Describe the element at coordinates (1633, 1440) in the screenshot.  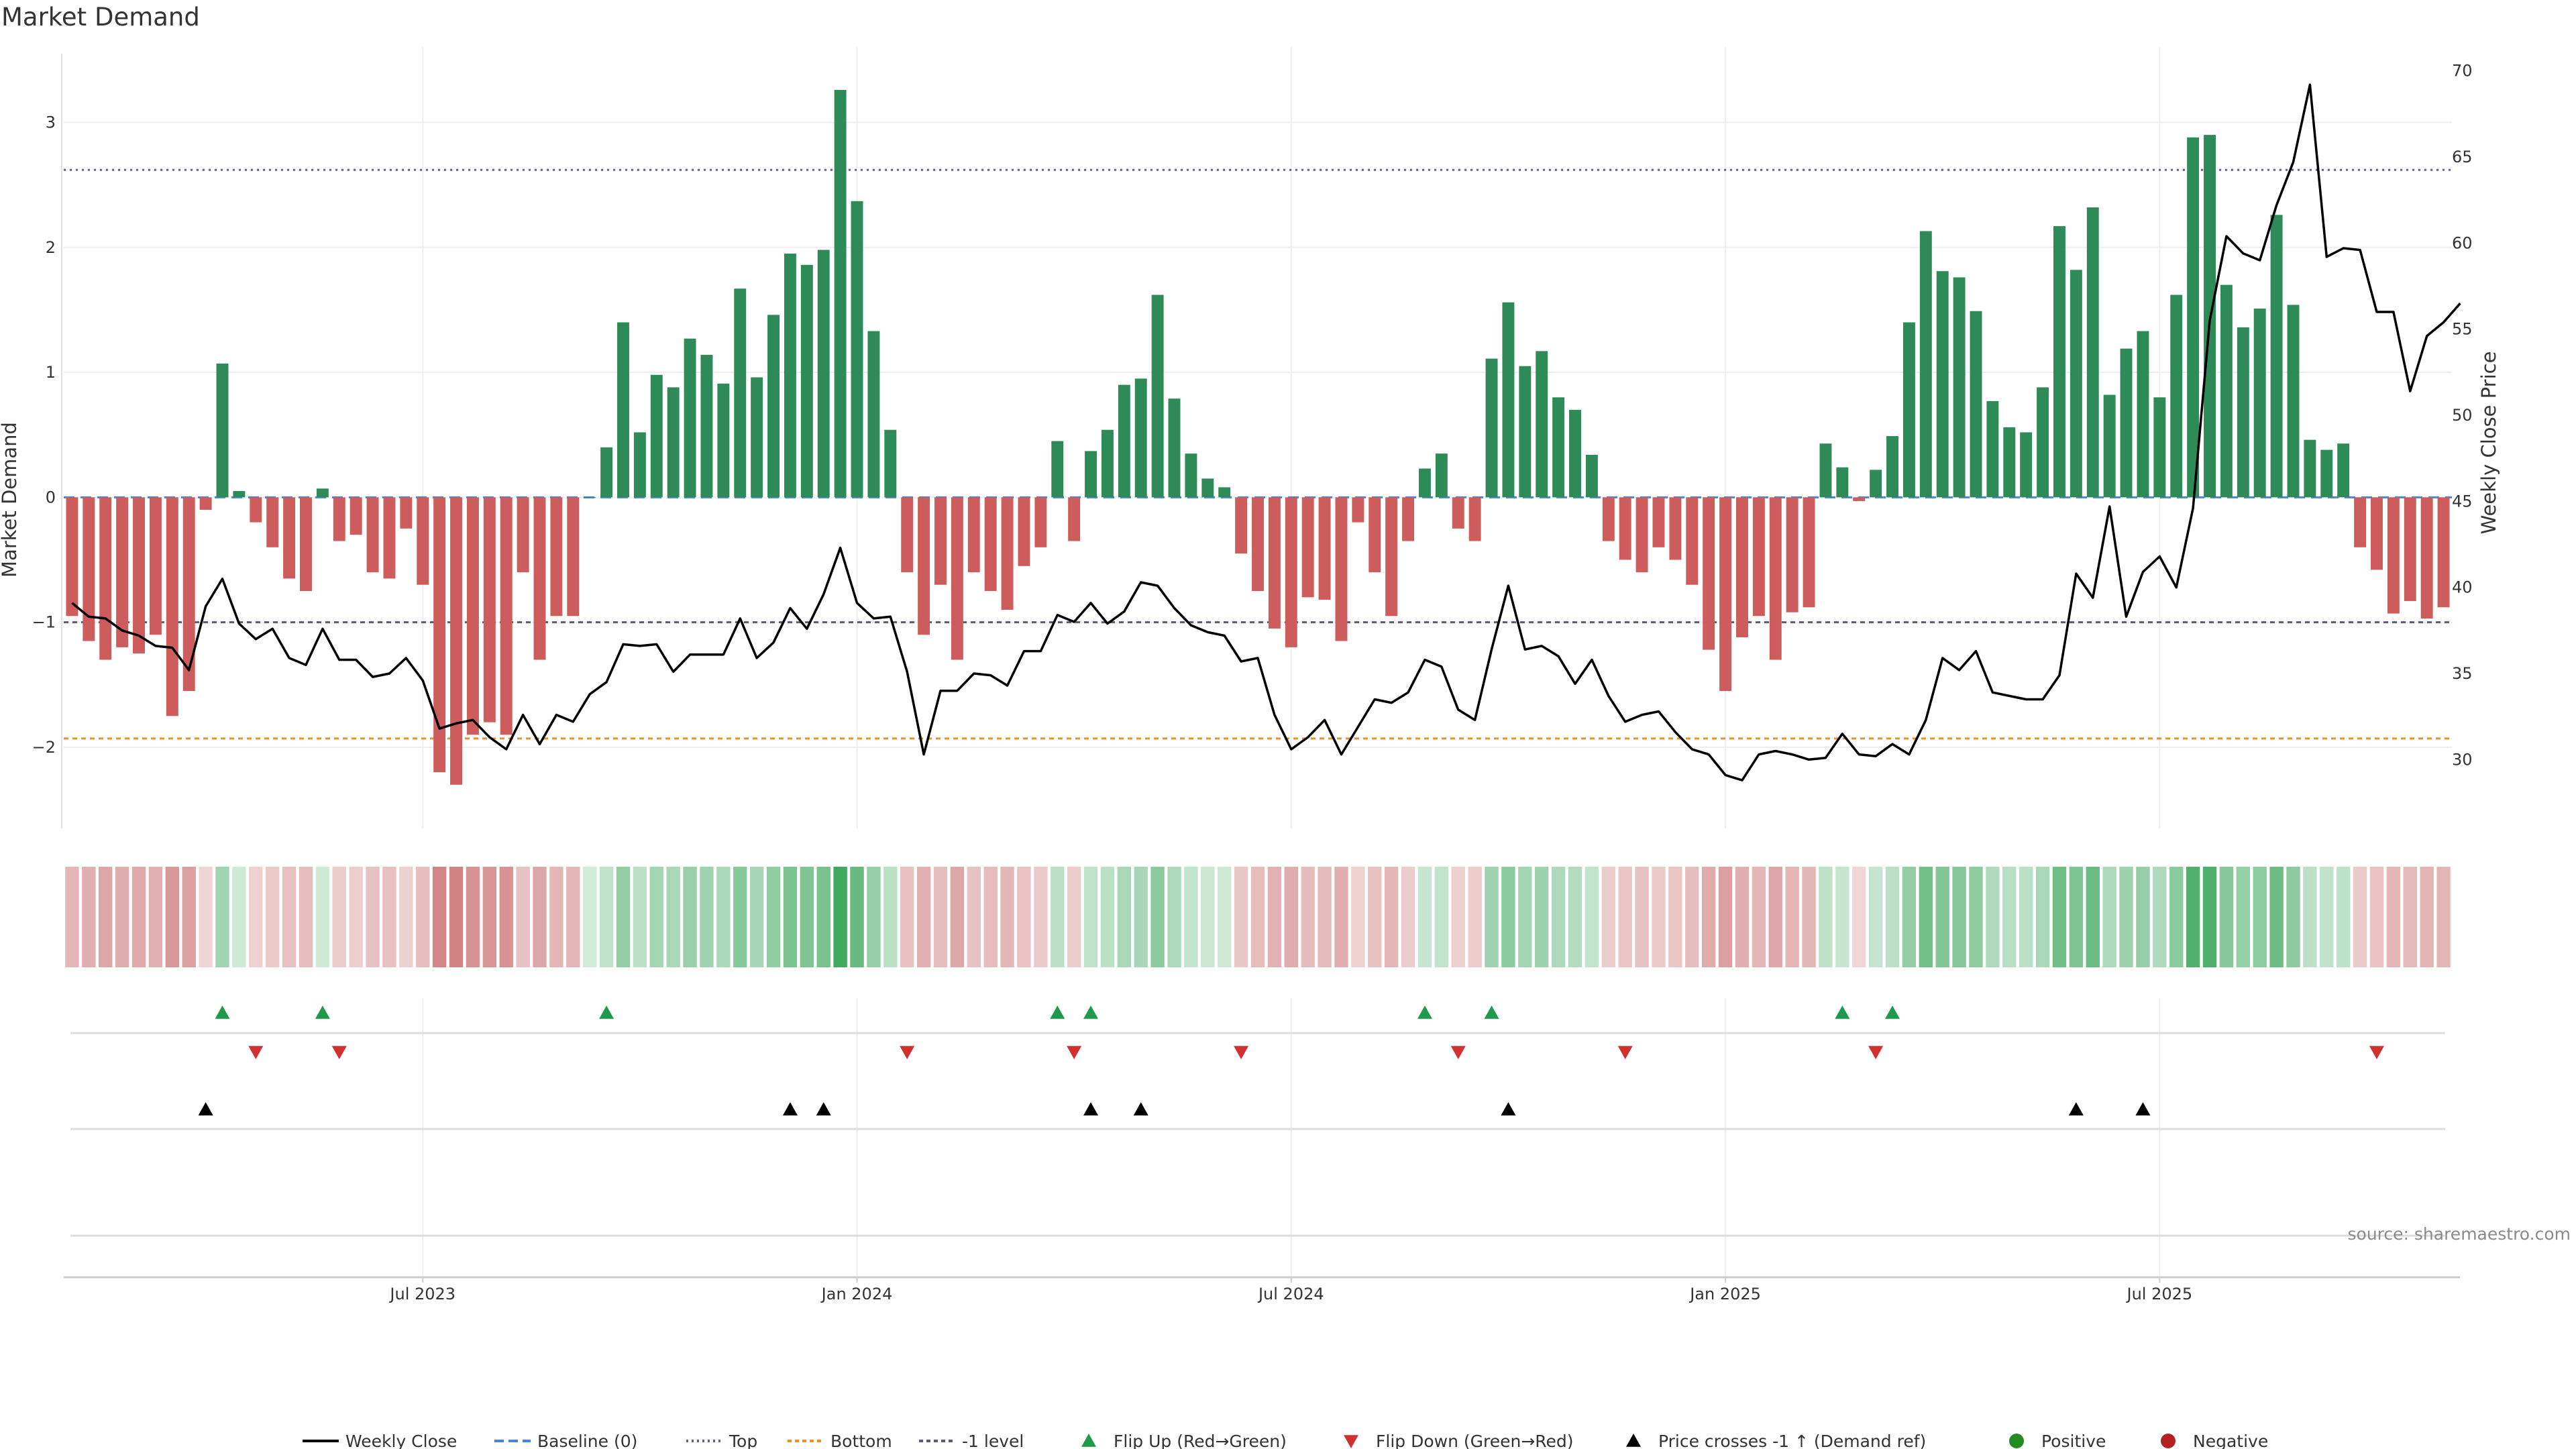
I see `legend-up-triangle-swatch` at that location.